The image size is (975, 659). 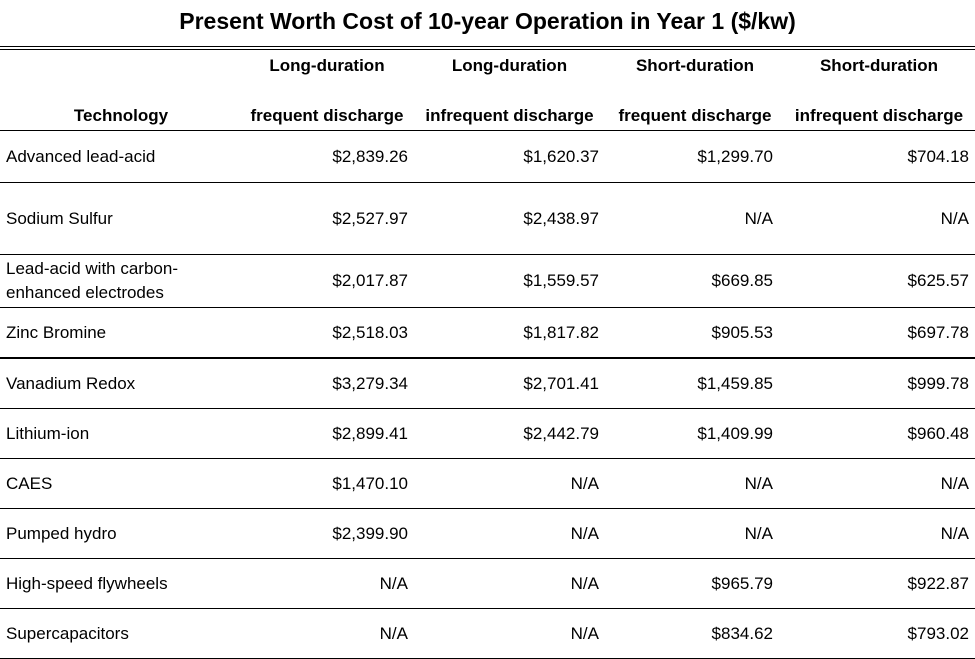 I want to click on row-value-short-frequent: $1,459.85, so click(x=695, y=383).